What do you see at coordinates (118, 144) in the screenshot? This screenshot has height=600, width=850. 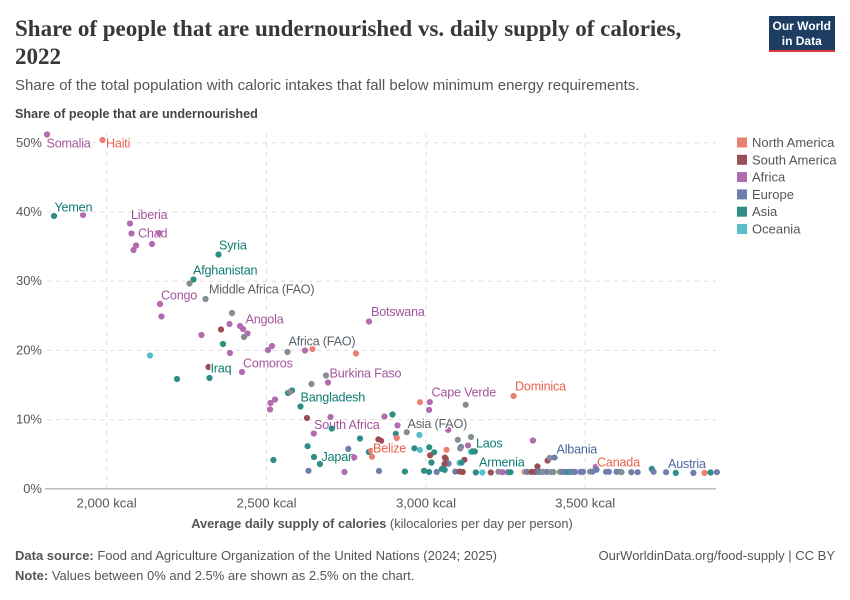 I see `svg-text: Haiti` at bounding box center [118, 144].